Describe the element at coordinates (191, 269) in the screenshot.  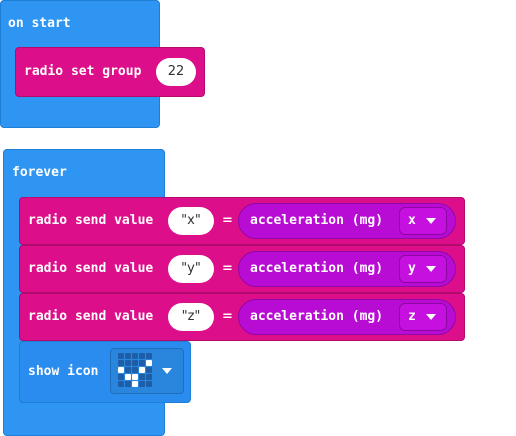
I see `name-input-y: "y"` at that location.